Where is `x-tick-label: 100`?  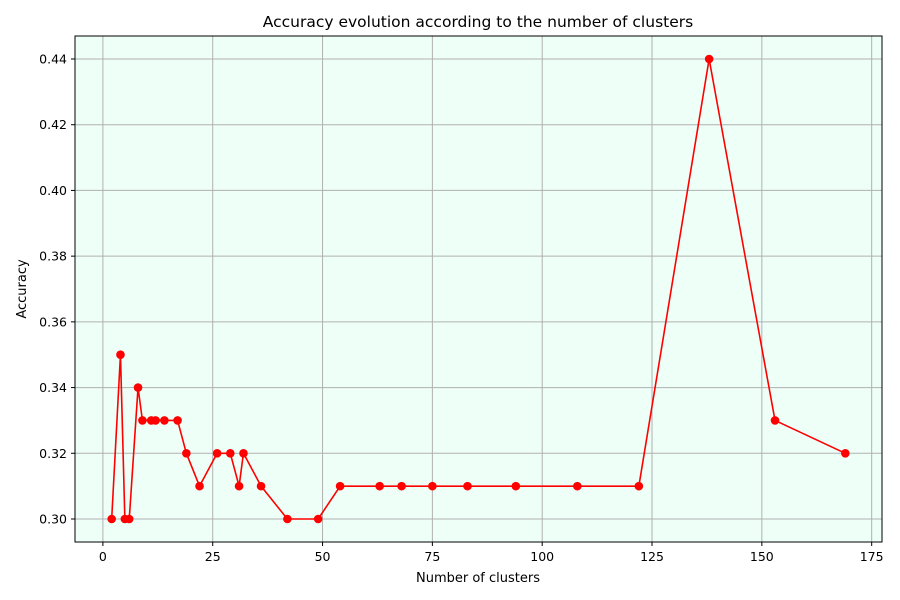
x-tick-label: 100 is located at coordinates (542, 556).